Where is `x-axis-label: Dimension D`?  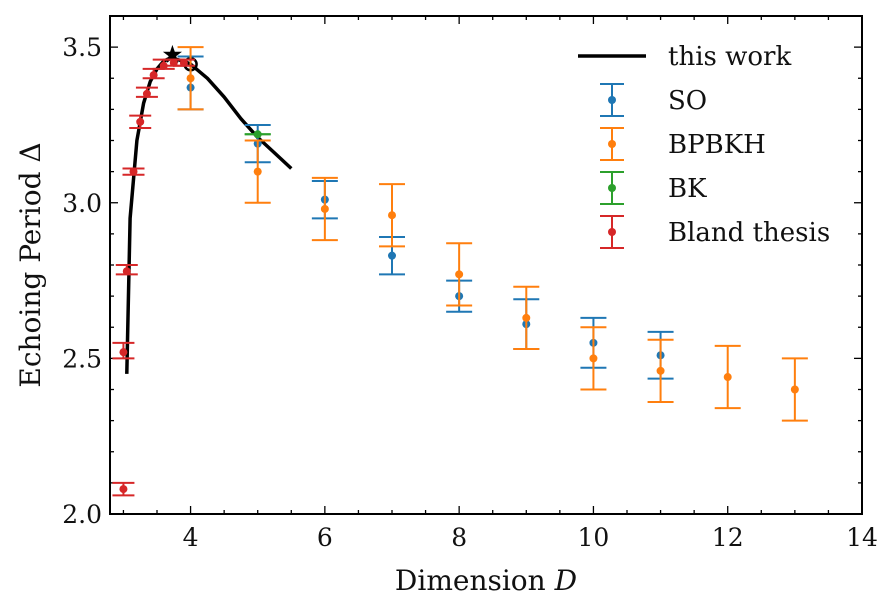
x-axis-label: Dimension D is located at coordinates (486, 580).